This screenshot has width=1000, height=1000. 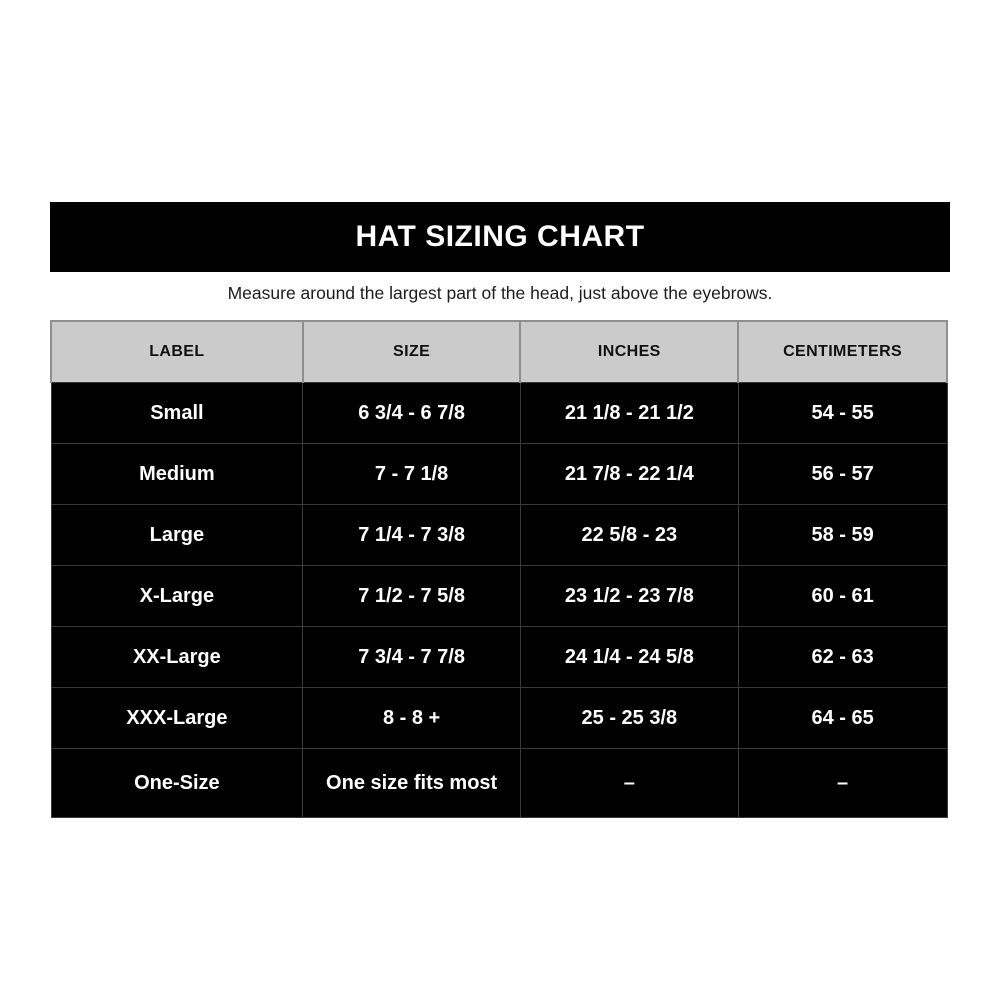 I want to click on column-header-centimeters: CENTIMETERS, so click(x=842, y=351).